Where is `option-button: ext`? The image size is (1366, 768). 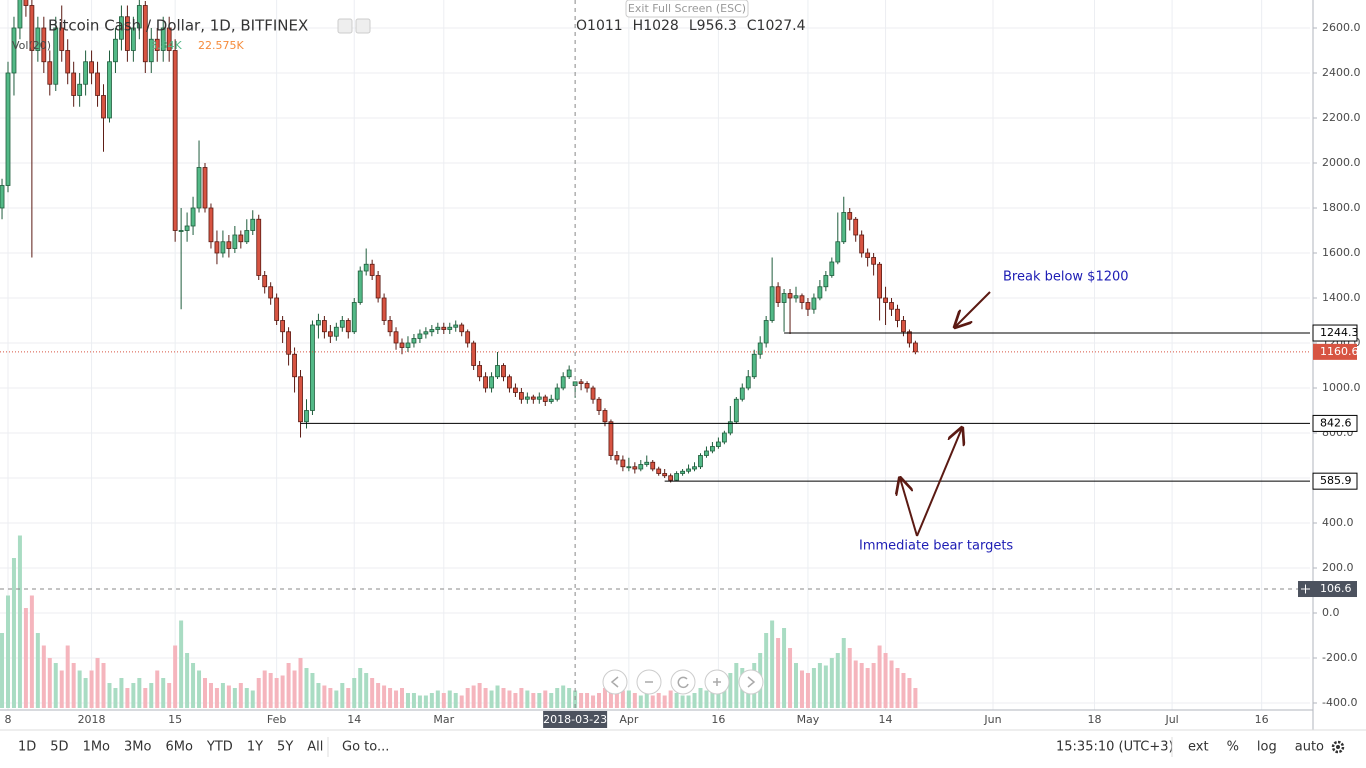
option-button: ext is located at coordinates (1198, 747).